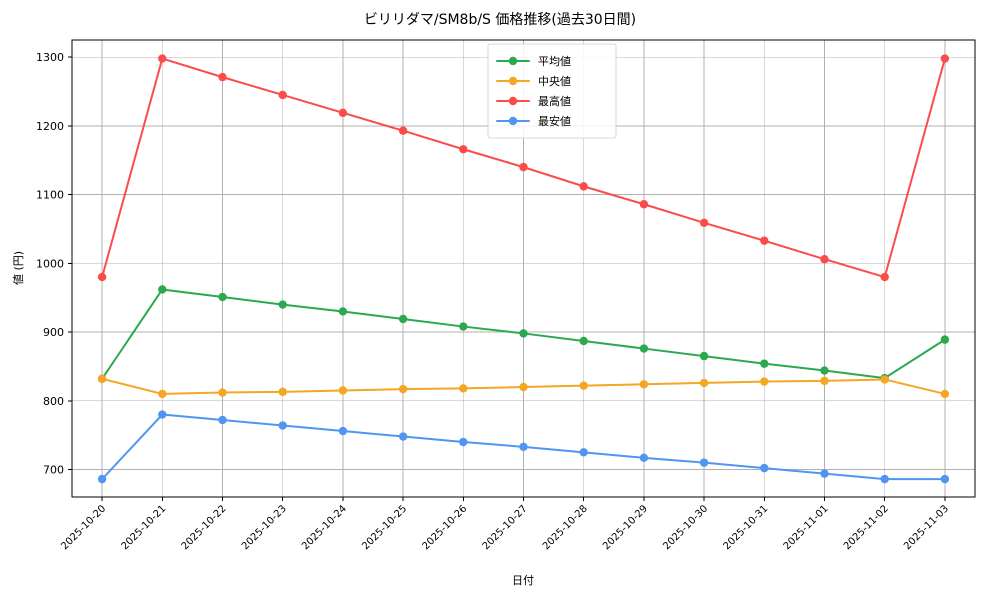  Describe the element at coordinates (50, 195) in the screenshot. I see `y-tick-label: 1100` at that location.